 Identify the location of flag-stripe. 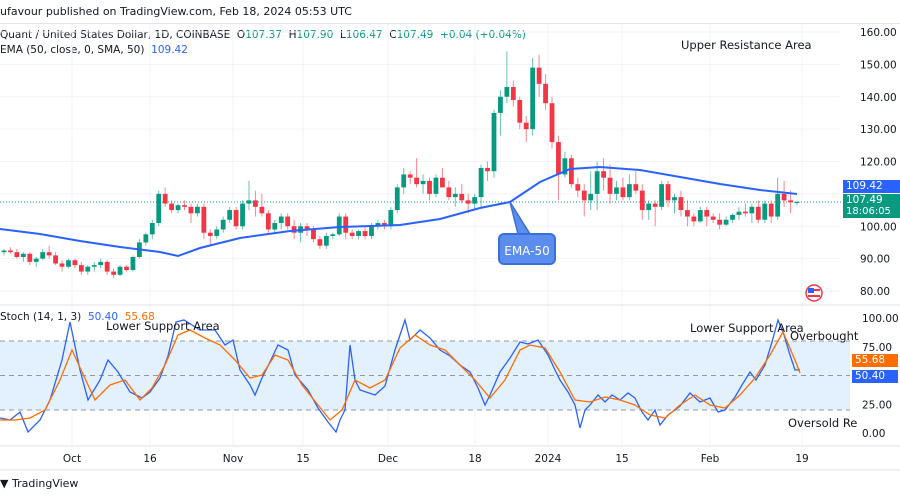
(817, 290).